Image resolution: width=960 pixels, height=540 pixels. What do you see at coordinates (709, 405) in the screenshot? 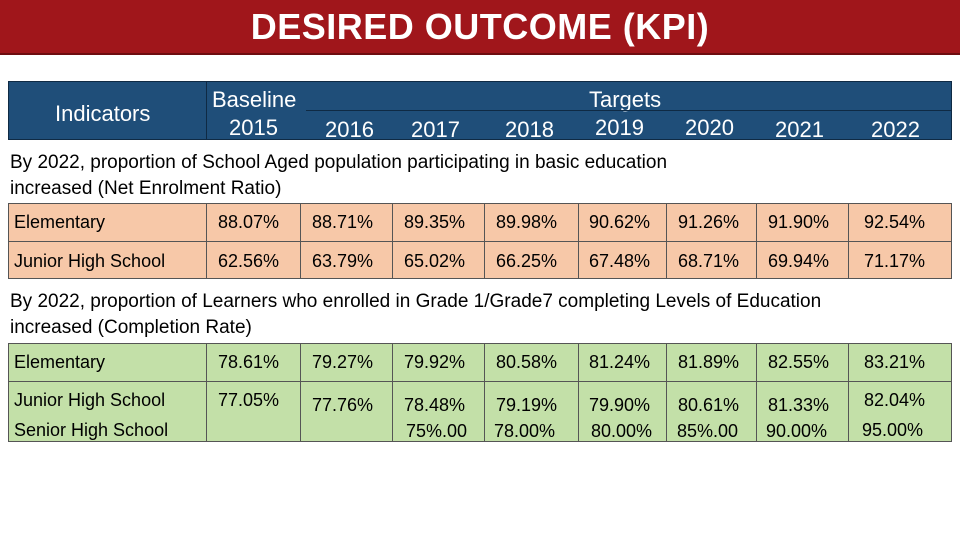
I see `cell-2020: 80.61%` at bounding box center [709, 405].